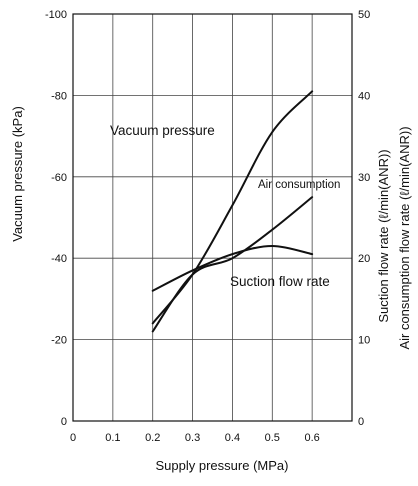 Image resolution: width=418 pixels, height=486 pixels. What do you see at coordinates (73, 438) in the screenshot?
I see `x-tick-label: 0` at bounding box center [73, 438].